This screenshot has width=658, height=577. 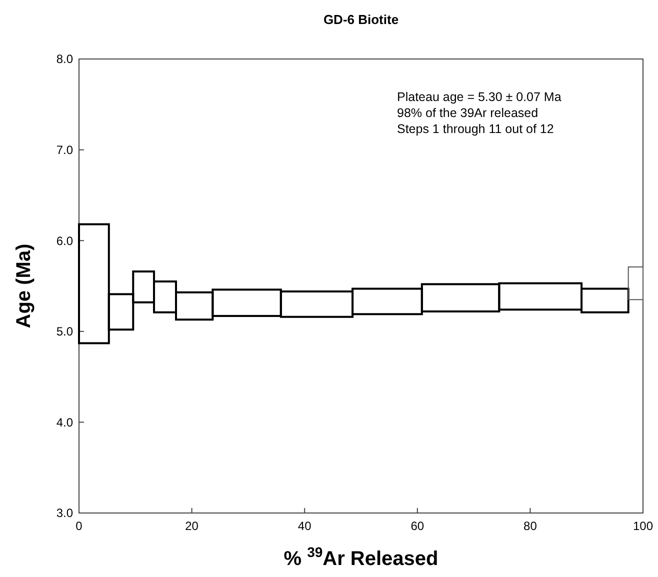 I want to click on y-tick-label: 8.0, so click(x=65, y=59).